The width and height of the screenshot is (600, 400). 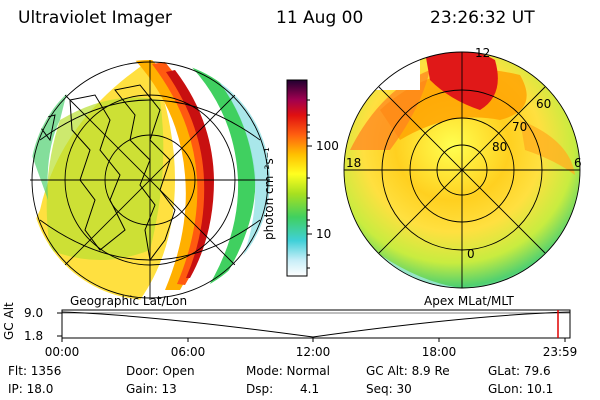 What do you see at coordinates (288, 371) in the screenshot?
I see `info-mode: Mode: Normal` at bounding box center [288, 371].